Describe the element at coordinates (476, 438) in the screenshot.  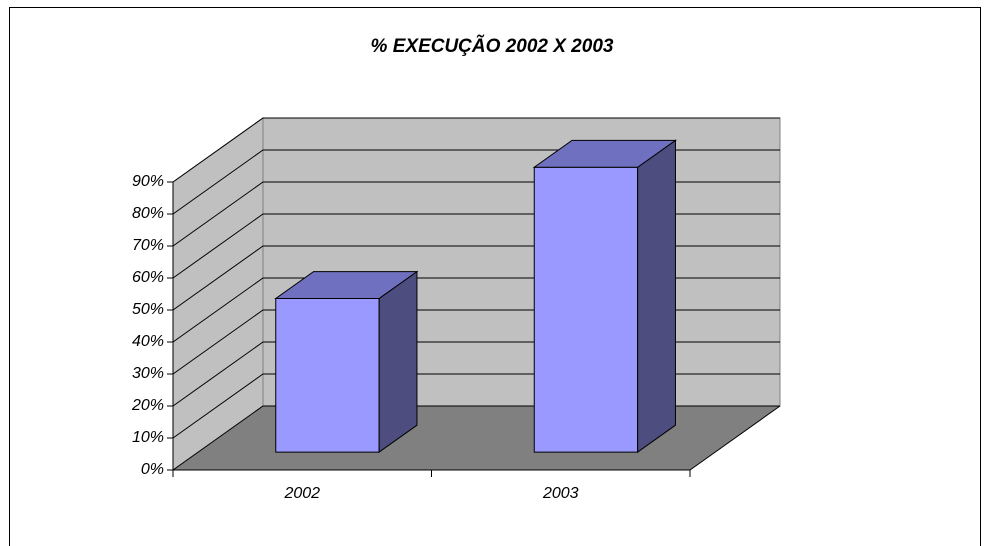
I see `floor` at that location.